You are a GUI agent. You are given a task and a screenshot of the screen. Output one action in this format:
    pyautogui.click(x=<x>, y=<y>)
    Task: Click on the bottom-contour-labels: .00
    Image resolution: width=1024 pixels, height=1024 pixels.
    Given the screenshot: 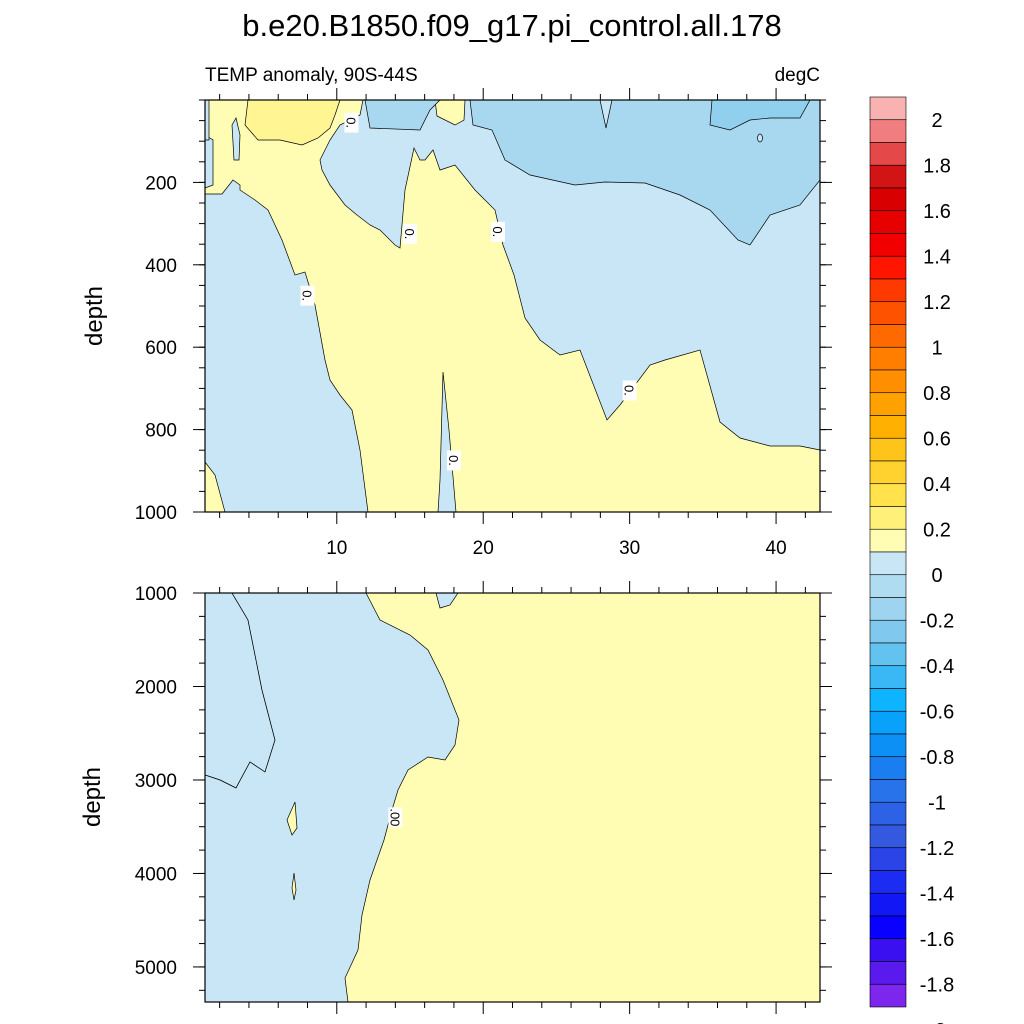 What is the action you would take?
    pyautogui.click(x=395, y=817)
    